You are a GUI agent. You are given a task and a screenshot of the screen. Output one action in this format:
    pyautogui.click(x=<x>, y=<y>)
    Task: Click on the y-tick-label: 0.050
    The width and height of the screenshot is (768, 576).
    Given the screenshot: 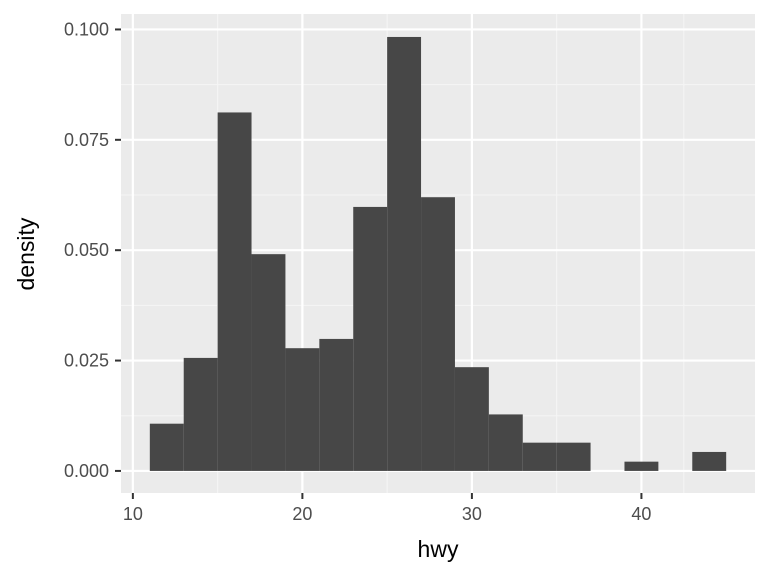 What is the action you would take?
    pyautogui.click(x=86, y=250)
    